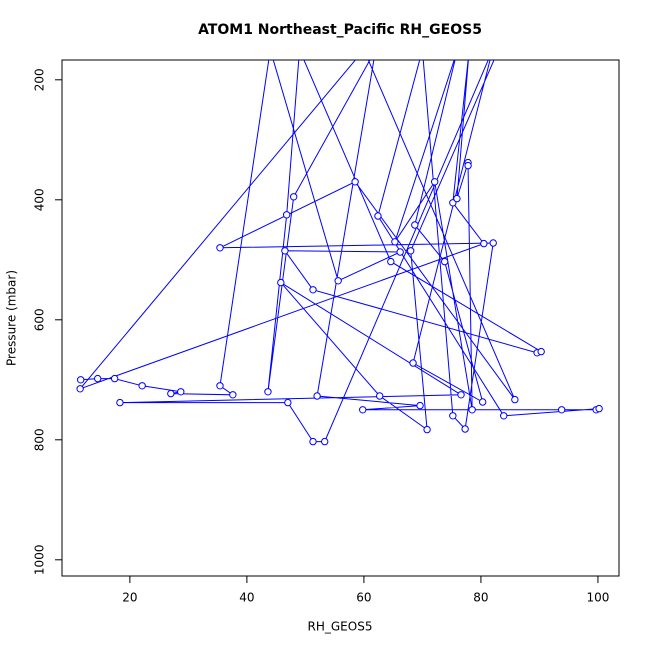 The height and width of the screenshot is (650, 650). What do you see at coordinates (129, 598) in the screenshot?
I see `x-tick-label: 20` at bounding box center [129, 598].